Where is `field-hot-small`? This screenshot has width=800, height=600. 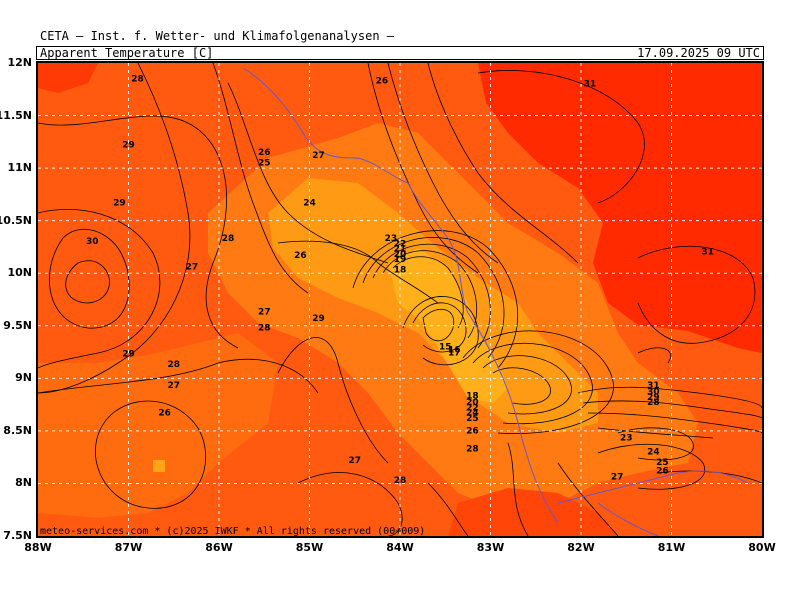
field-hot-small is located at coordinates (68, 78).